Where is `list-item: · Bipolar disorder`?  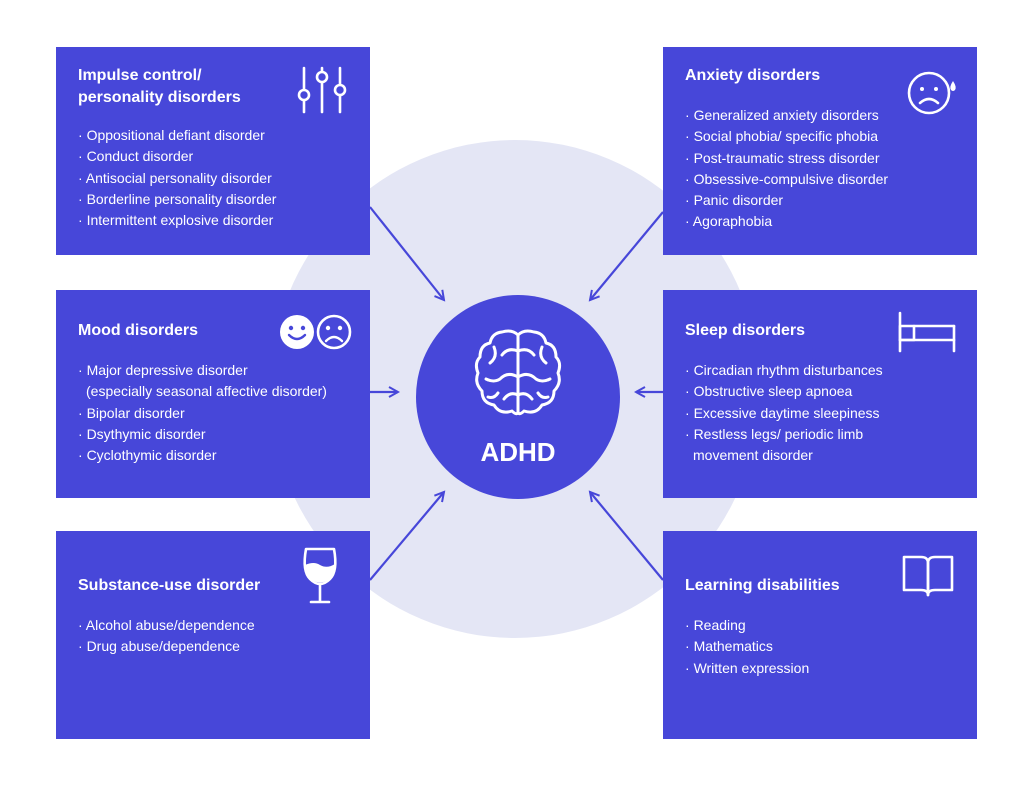
list-item: · Bipolar disorder is located at coordinates (131, 412).